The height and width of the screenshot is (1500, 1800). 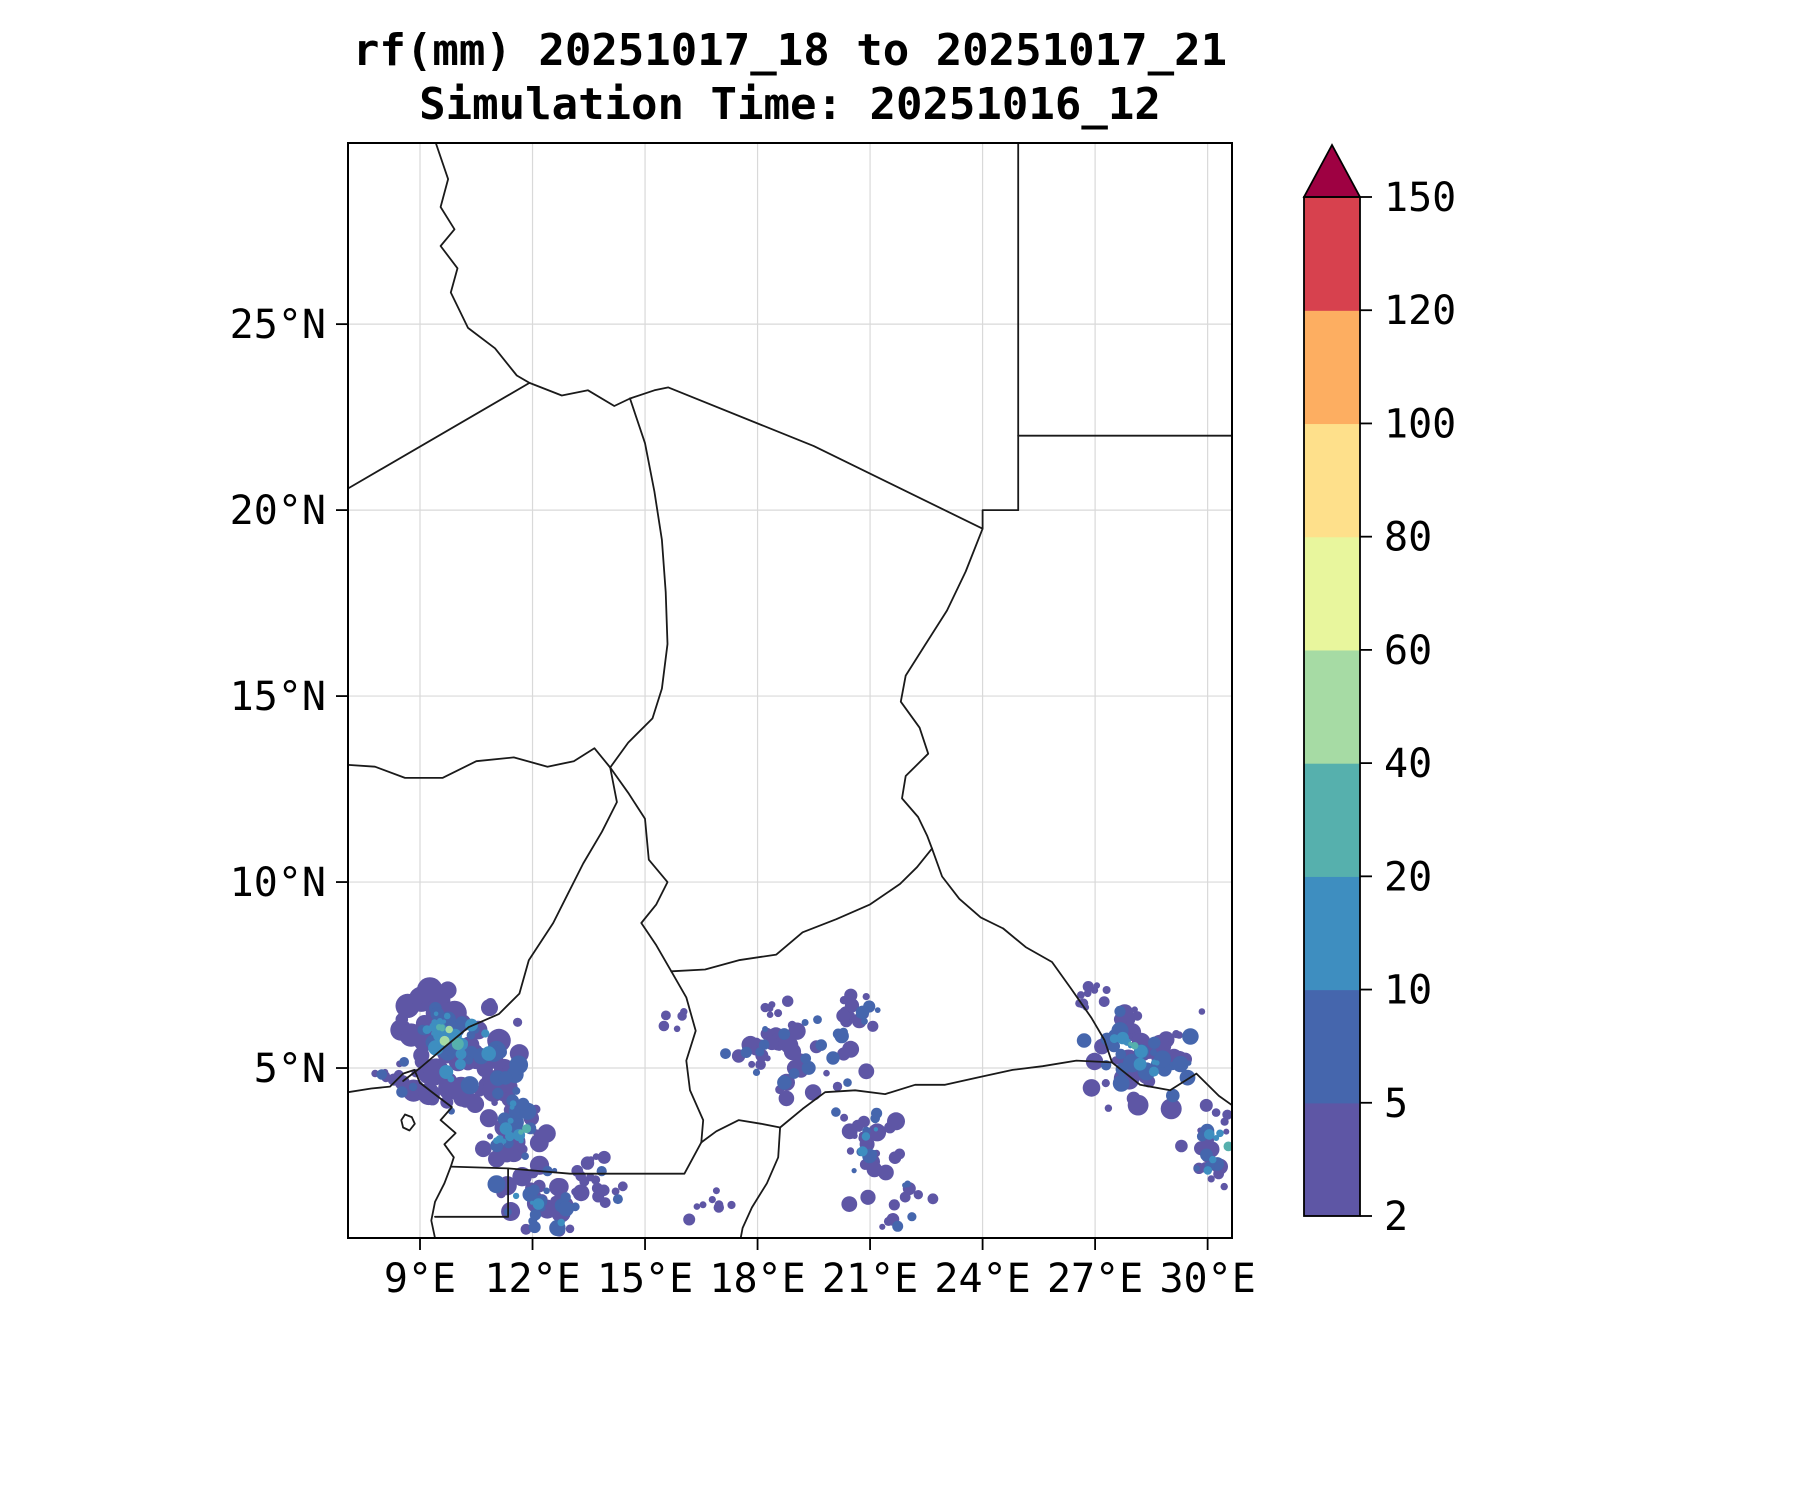 I want to click on x-tick-label: 9°E, so click(x=420, y=1279).